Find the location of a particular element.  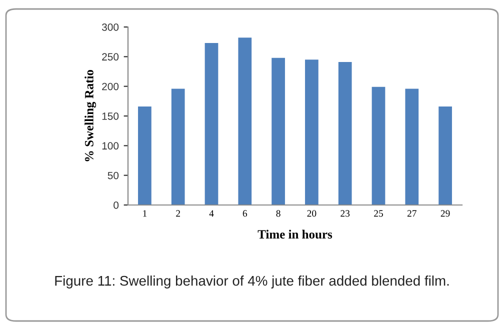

x-tick-label: 2 is located at coordinates (178, 213).